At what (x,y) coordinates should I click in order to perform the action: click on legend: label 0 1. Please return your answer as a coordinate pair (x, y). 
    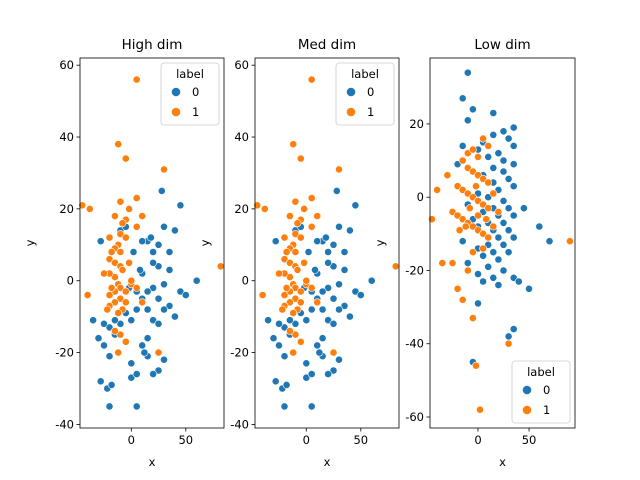
    Looking at the image, I should click on (190, 94).